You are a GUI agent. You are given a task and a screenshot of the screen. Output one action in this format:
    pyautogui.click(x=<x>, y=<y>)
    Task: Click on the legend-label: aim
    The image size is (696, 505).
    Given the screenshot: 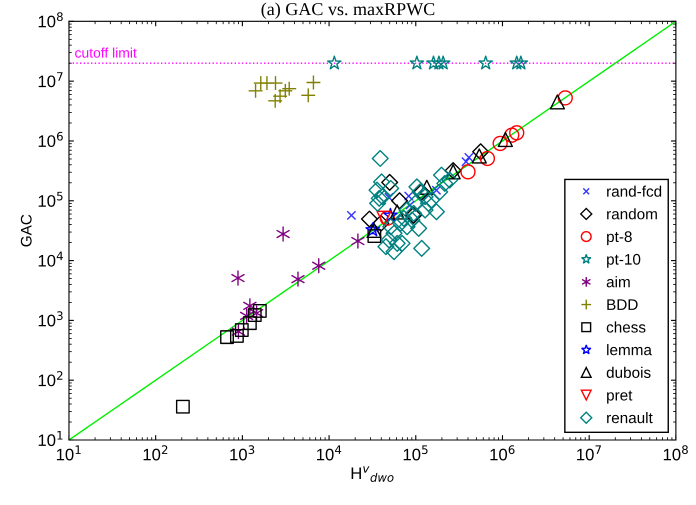 What is the action you would take?
    pyautogui.click(x=618, y=282)
    